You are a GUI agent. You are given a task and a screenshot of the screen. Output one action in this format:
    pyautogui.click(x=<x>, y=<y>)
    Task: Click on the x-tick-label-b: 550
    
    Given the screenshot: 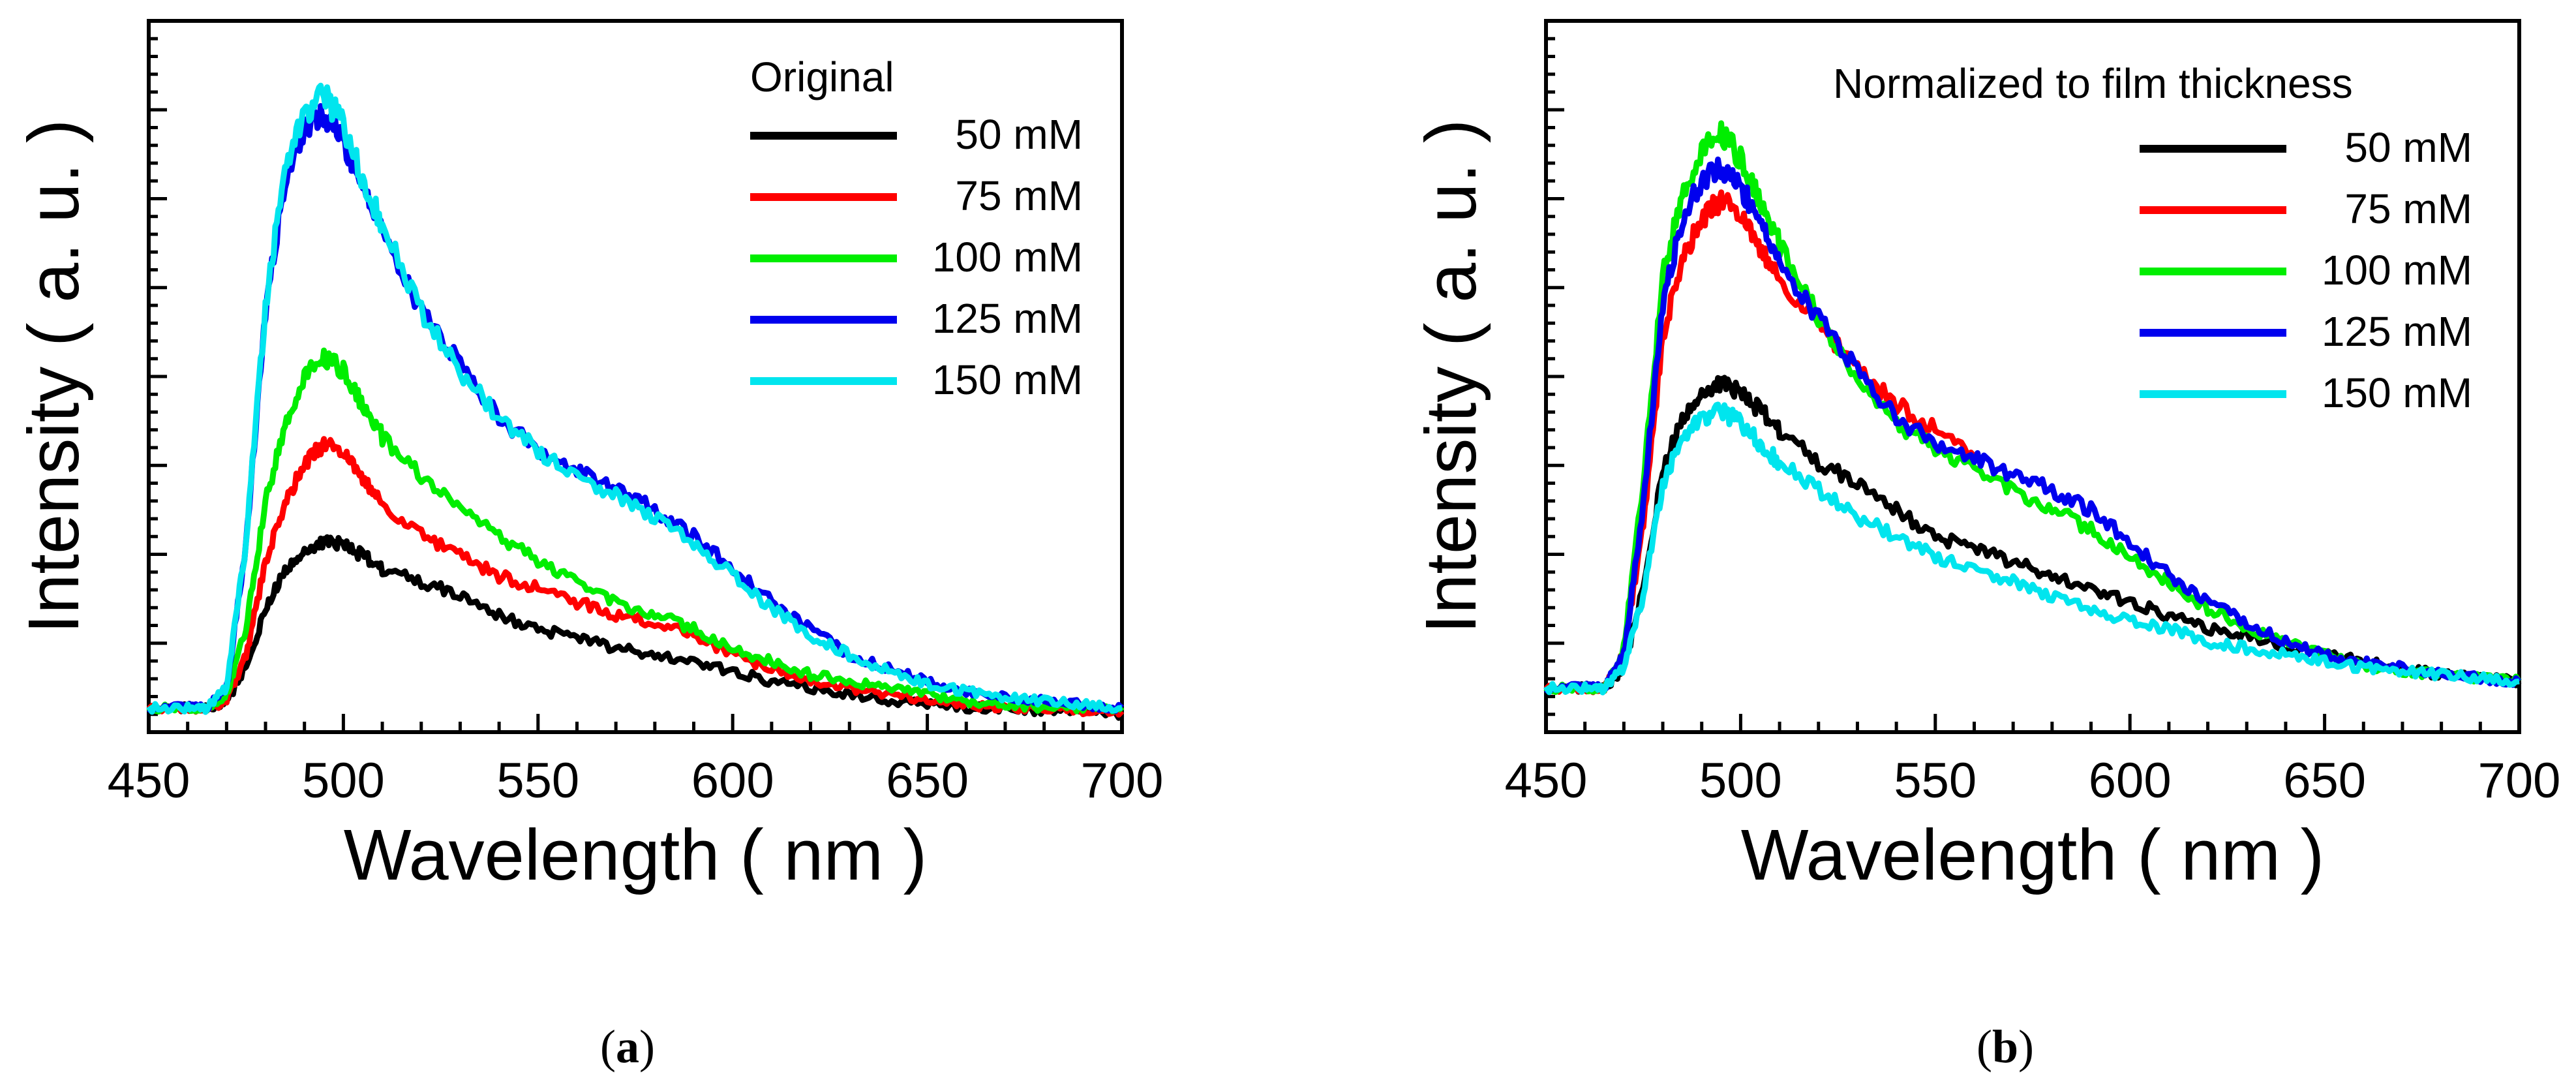 What is the action you would take?
    pyautogui.click(x=1936, y=780)
    